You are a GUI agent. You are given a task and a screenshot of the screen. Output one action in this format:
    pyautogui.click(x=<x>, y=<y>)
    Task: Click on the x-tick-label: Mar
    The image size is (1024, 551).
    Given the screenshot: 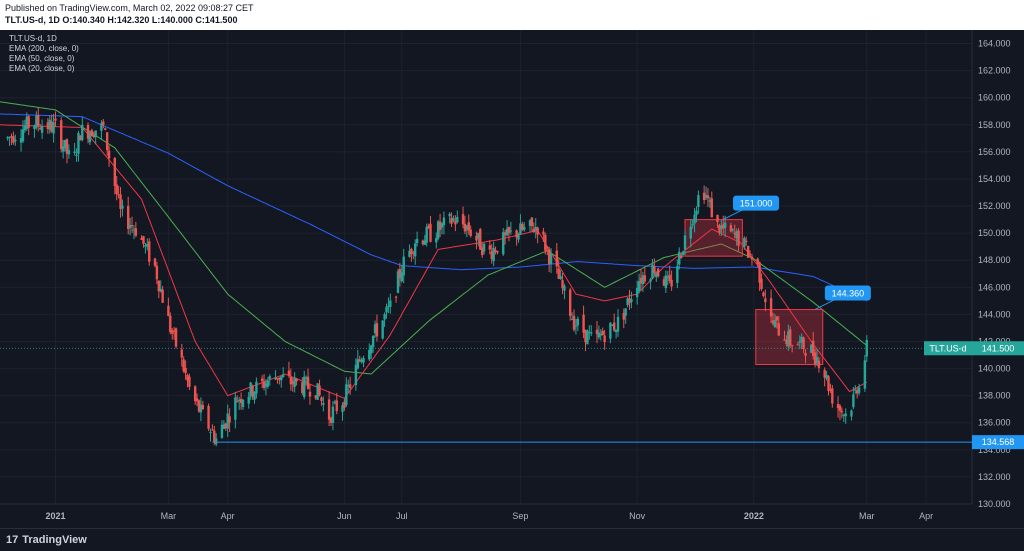 What is the action you would take?
    pyautogui.click(x=169, y=516)
    